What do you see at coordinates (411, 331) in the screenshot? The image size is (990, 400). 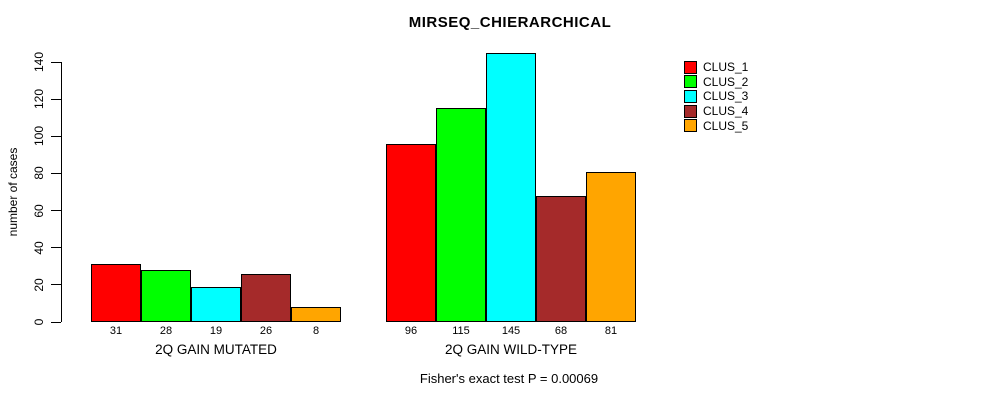 I see `bar-value-label: 96` at bounding box center [411, 331].